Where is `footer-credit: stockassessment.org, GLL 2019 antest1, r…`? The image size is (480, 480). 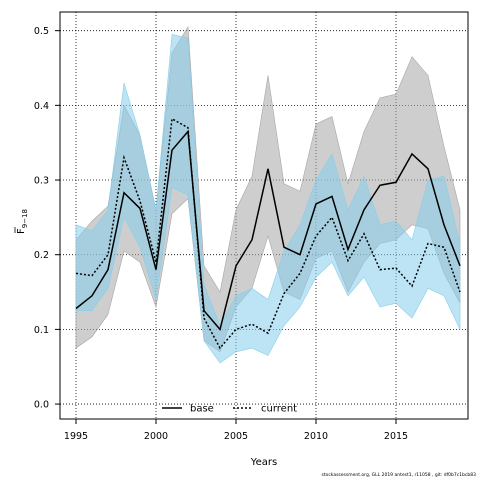 footer-credit: stockassessment.org, GLL 2019 antest1, r… is located at coordinates (398, 475).